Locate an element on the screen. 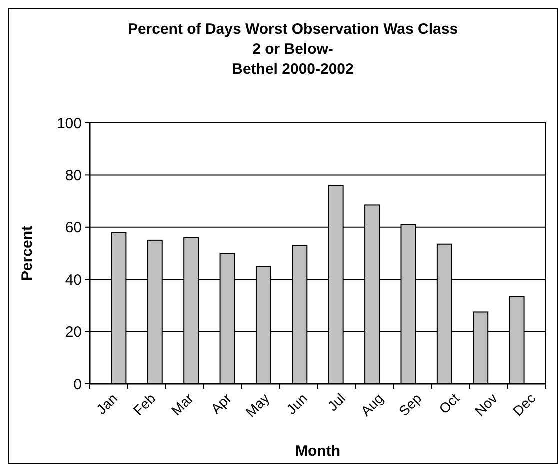 The image size is (558, 464). y-tick-label: 0 is located at coordinates (78, 385).